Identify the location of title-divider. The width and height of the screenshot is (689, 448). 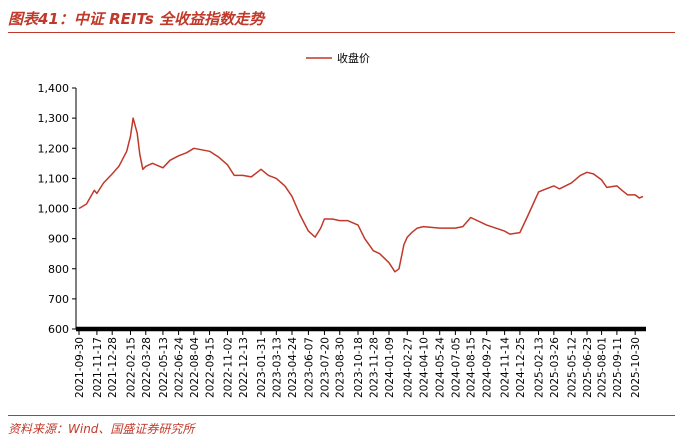
(341, 32).